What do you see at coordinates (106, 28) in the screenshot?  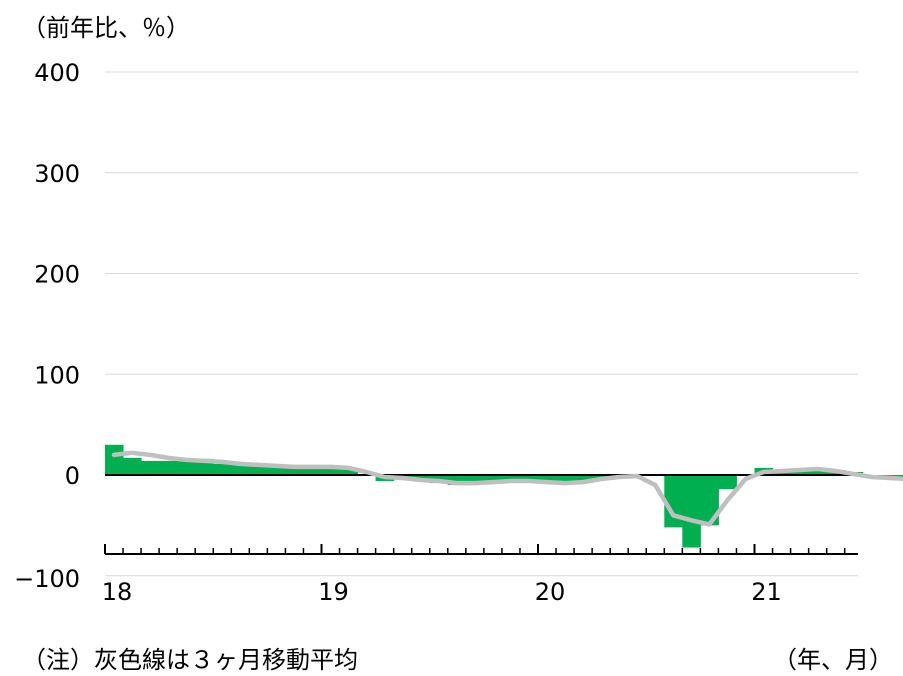 I see `y-axis-unit-label: （前年比、％）` at bounding box center [106, 28].